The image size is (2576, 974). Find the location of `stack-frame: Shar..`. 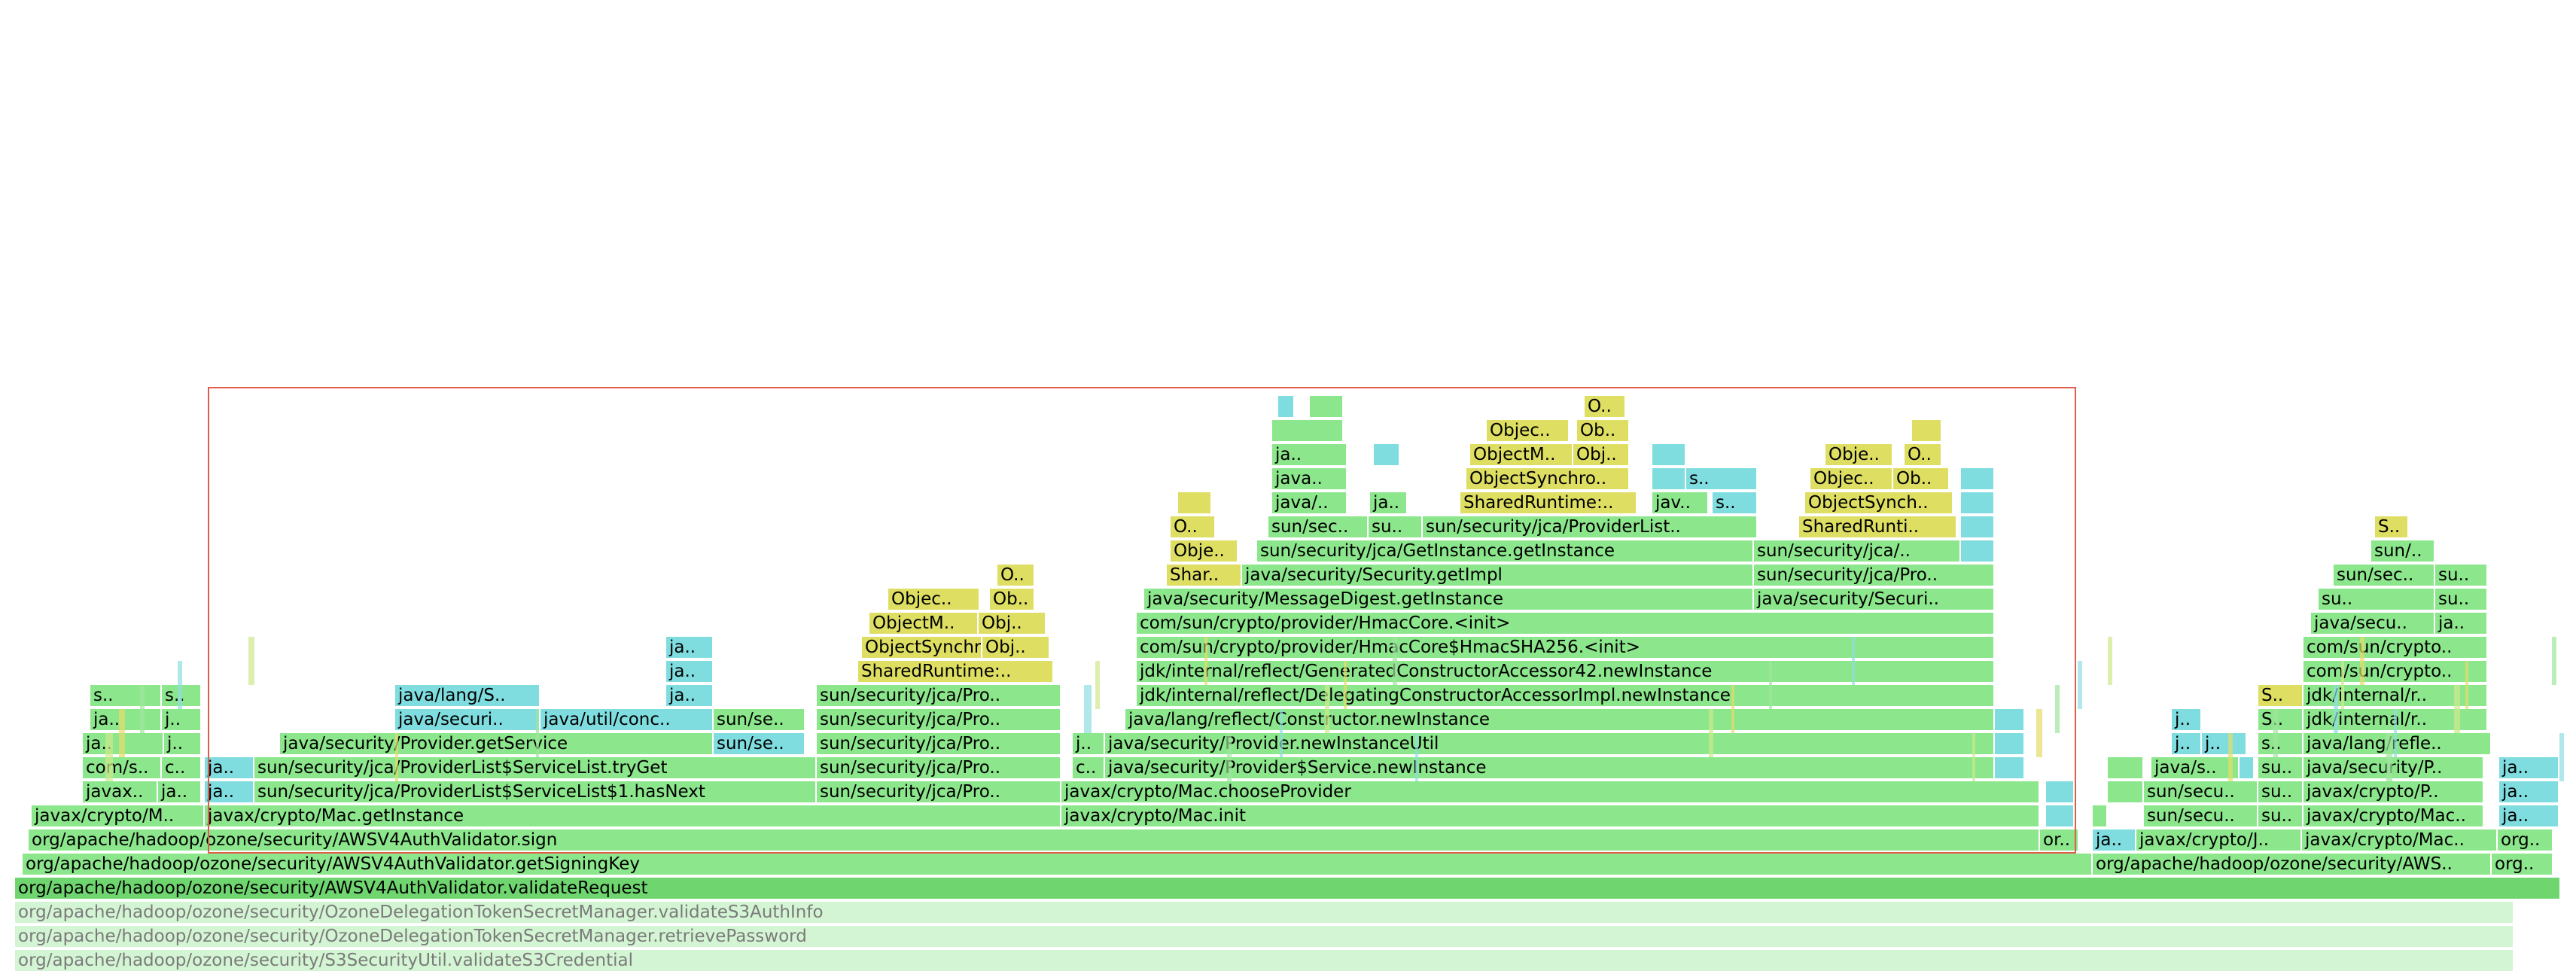

stack-frame: Shar.. is located at coordinates (1205, 576).